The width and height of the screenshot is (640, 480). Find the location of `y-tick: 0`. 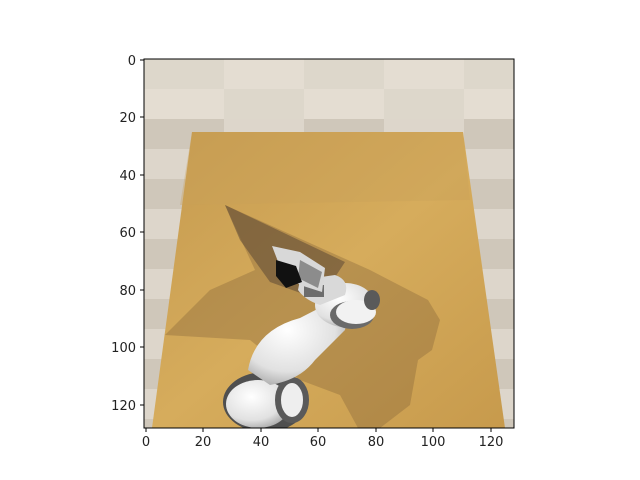

y-tick: 0 is located at coordinates (136, 61).